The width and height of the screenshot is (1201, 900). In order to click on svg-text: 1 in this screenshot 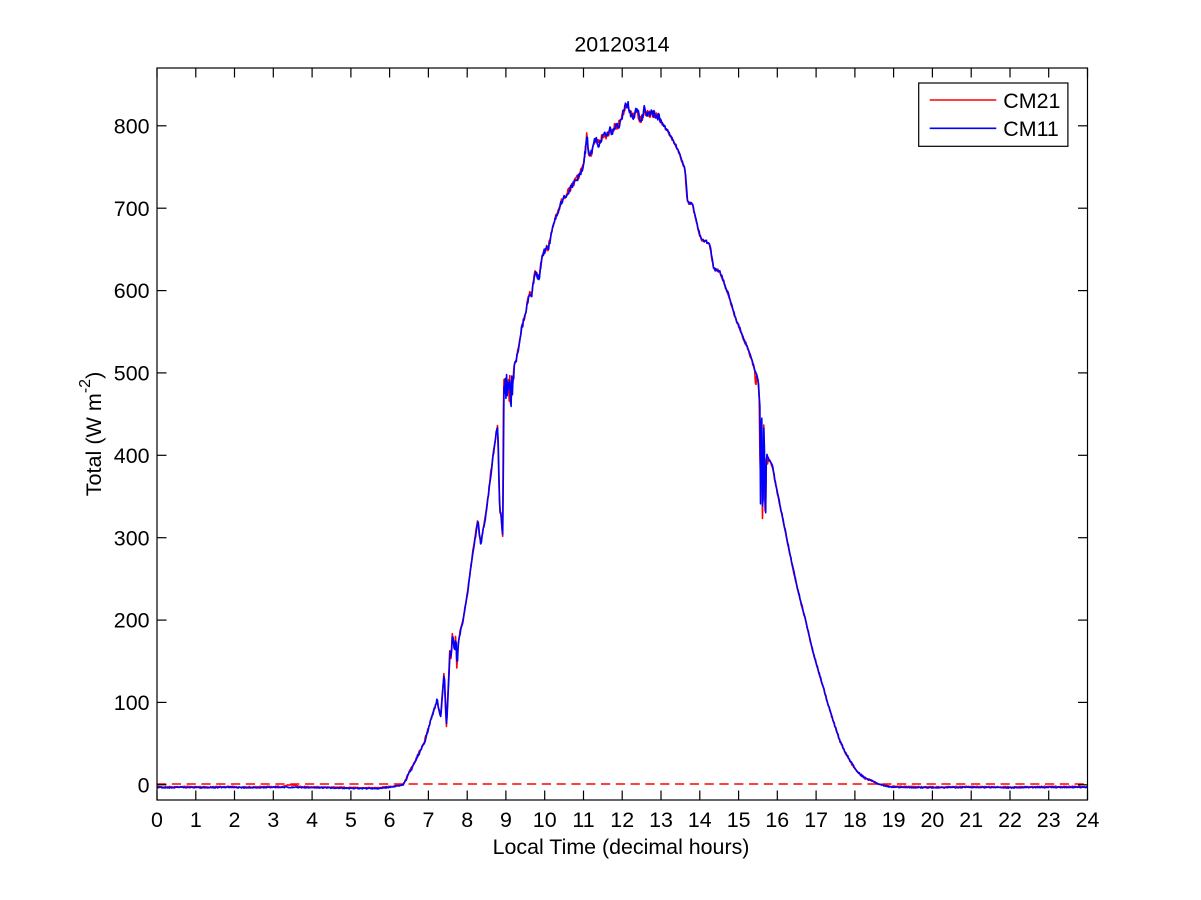, I will do `click(196, 820)`.